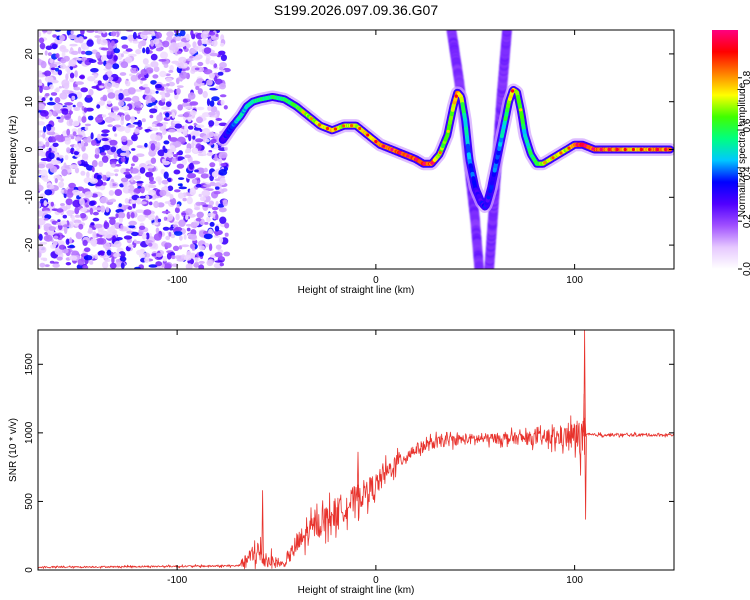 This screenshot has height=600, width=750. What do you see at coordinates (13, 150) in the screenshot?
I see `spectrogram-ylabel: Frequency (Hz)` at bounding box center [13, 150].